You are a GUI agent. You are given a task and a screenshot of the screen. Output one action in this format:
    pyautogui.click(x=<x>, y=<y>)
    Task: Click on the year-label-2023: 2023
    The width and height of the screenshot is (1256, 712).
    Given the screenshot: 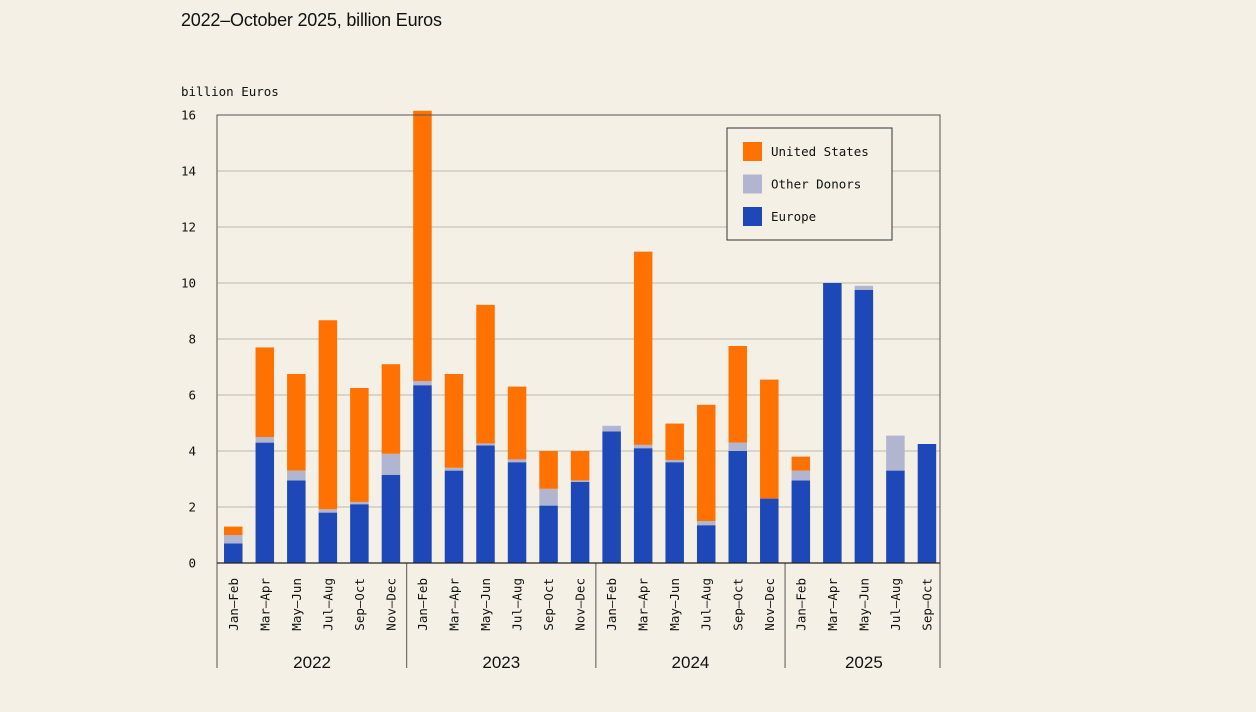 What is the action you would take?
    pyautogui.click(x=501, y=662)
    